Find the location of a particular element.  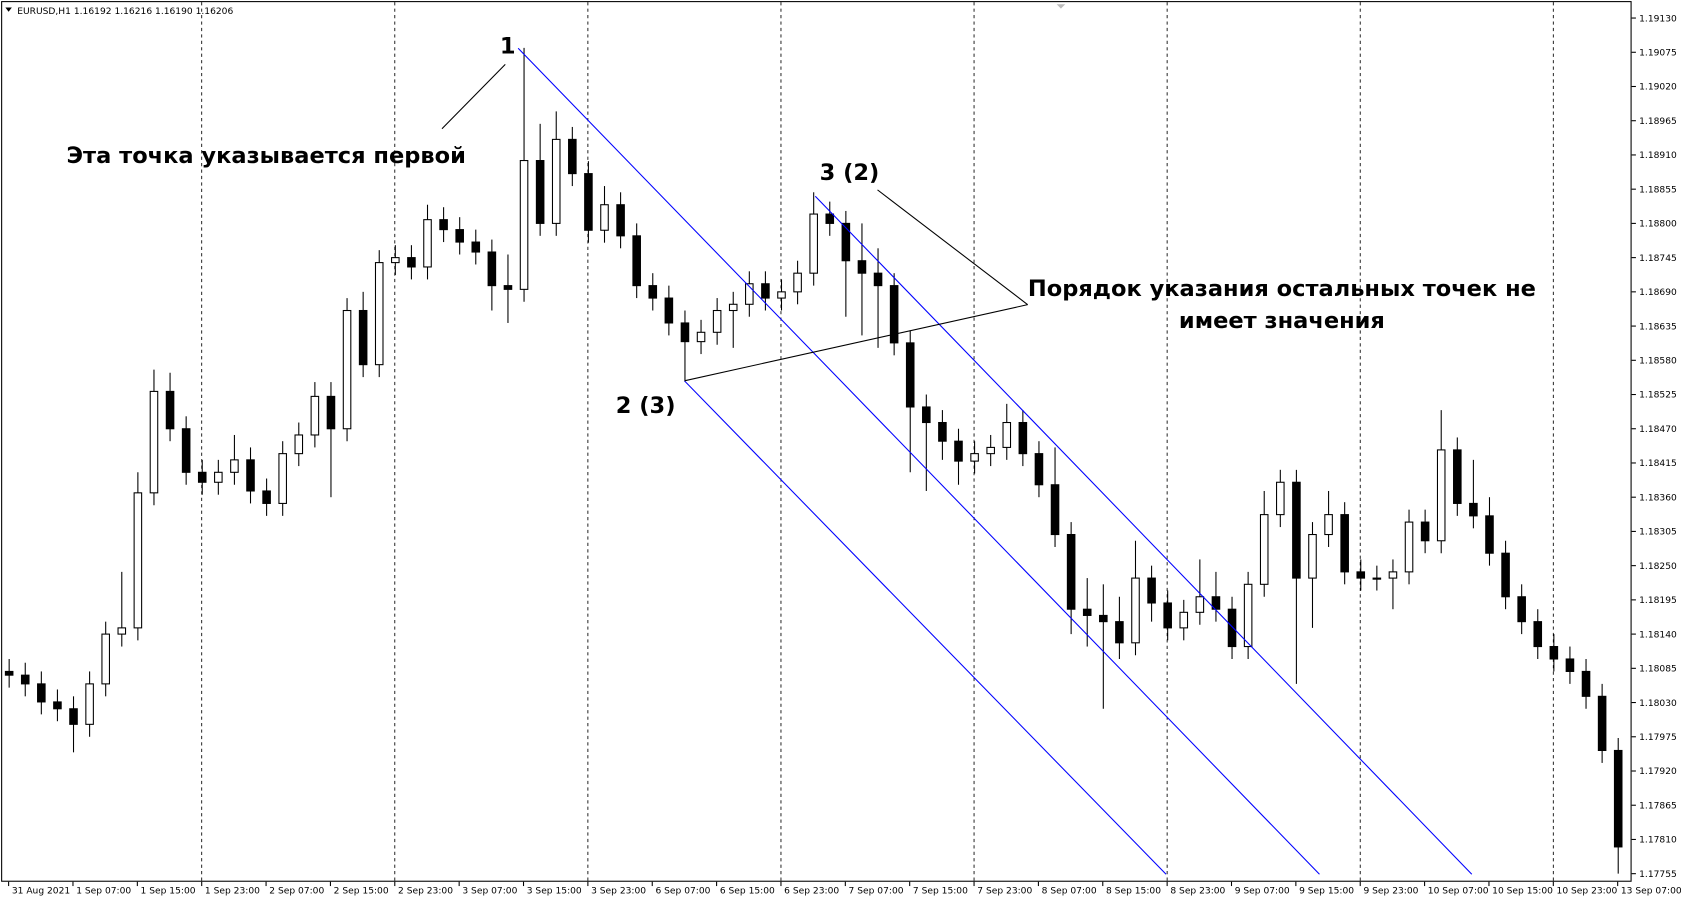

x-tick-label: 1 Sep 15:00 is located at coordinates (168, 892).